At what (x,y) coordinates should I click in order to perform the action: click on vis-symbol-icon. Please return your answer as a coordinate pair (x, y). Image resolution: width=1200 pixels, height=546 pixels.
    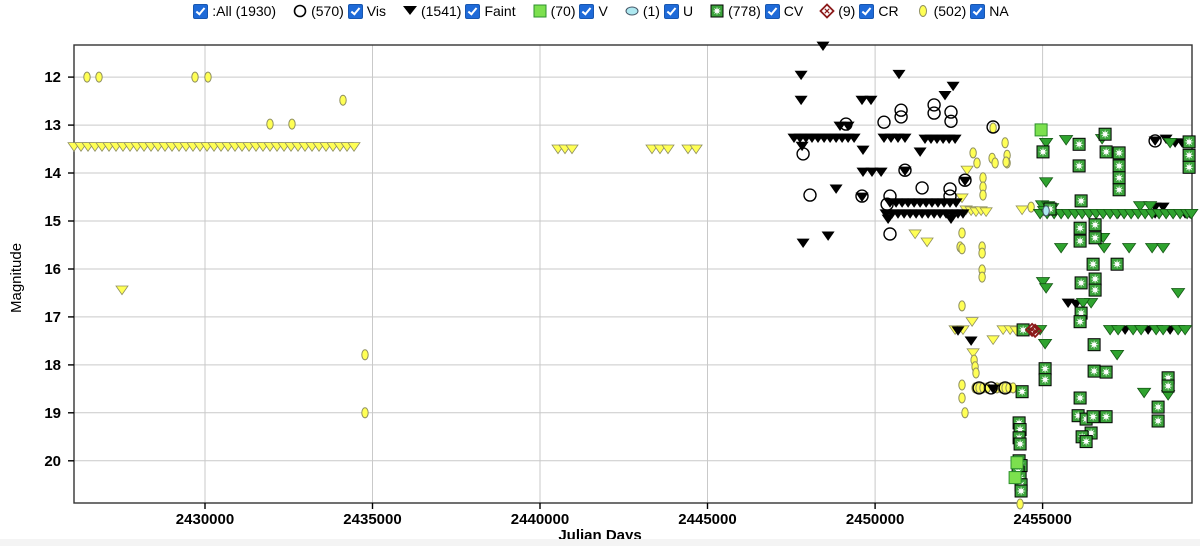
    Looking at the image, I should click on (300, 11).